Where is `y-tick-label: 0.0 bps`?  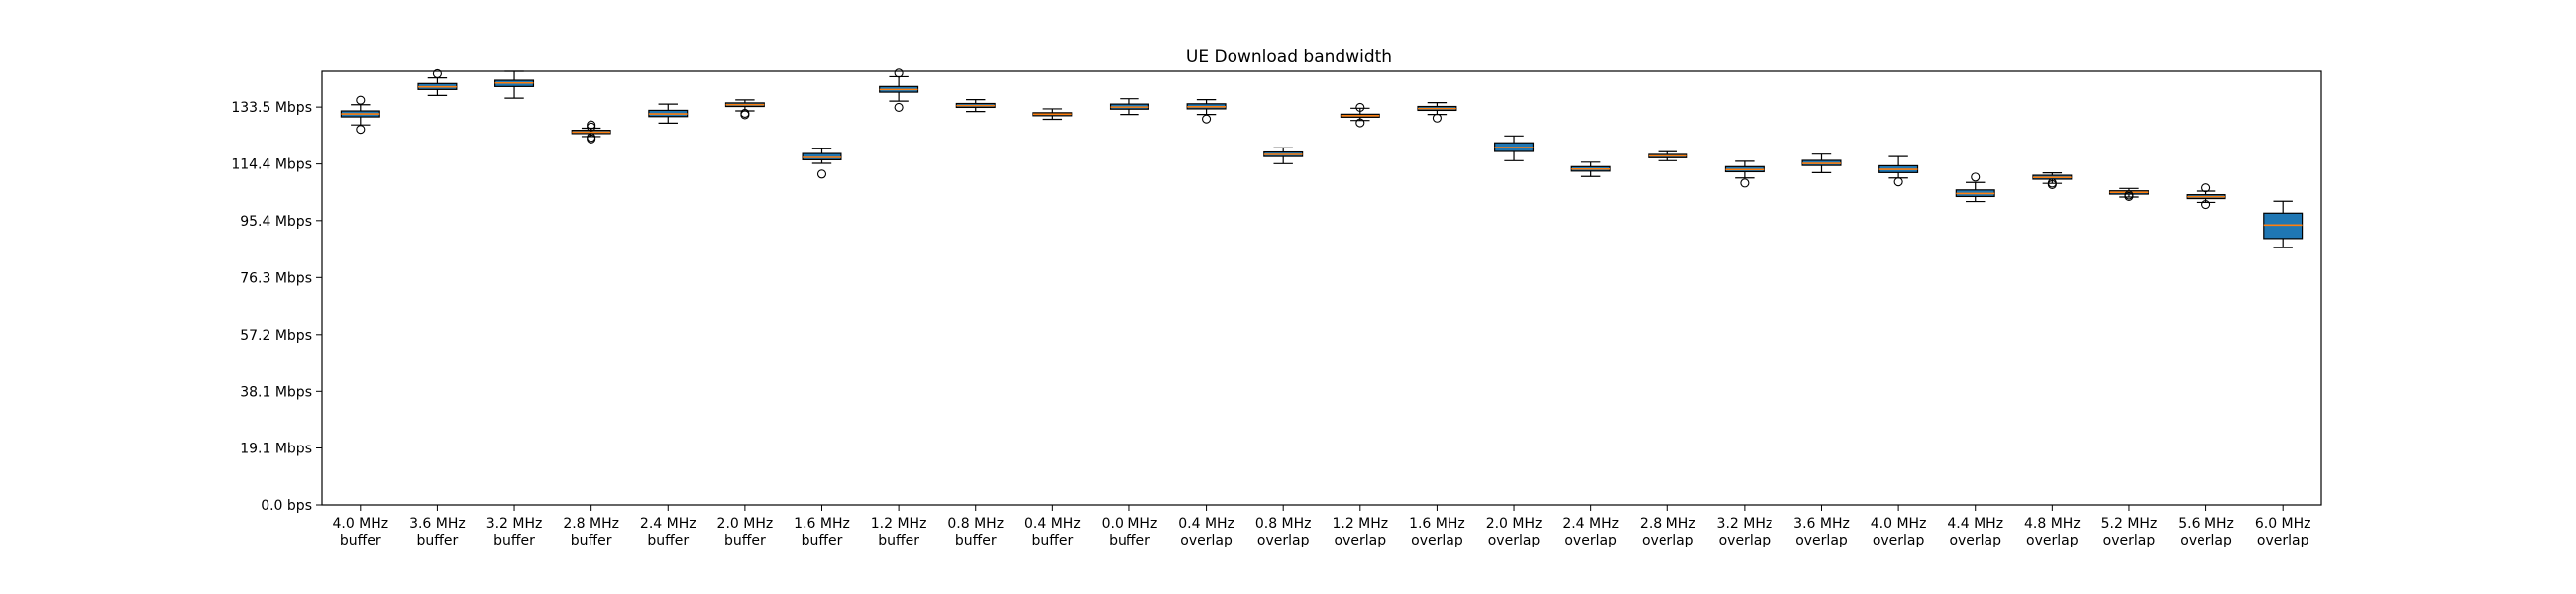
y-tick-label: 0.0 bps is located at coordinates (286, 506).